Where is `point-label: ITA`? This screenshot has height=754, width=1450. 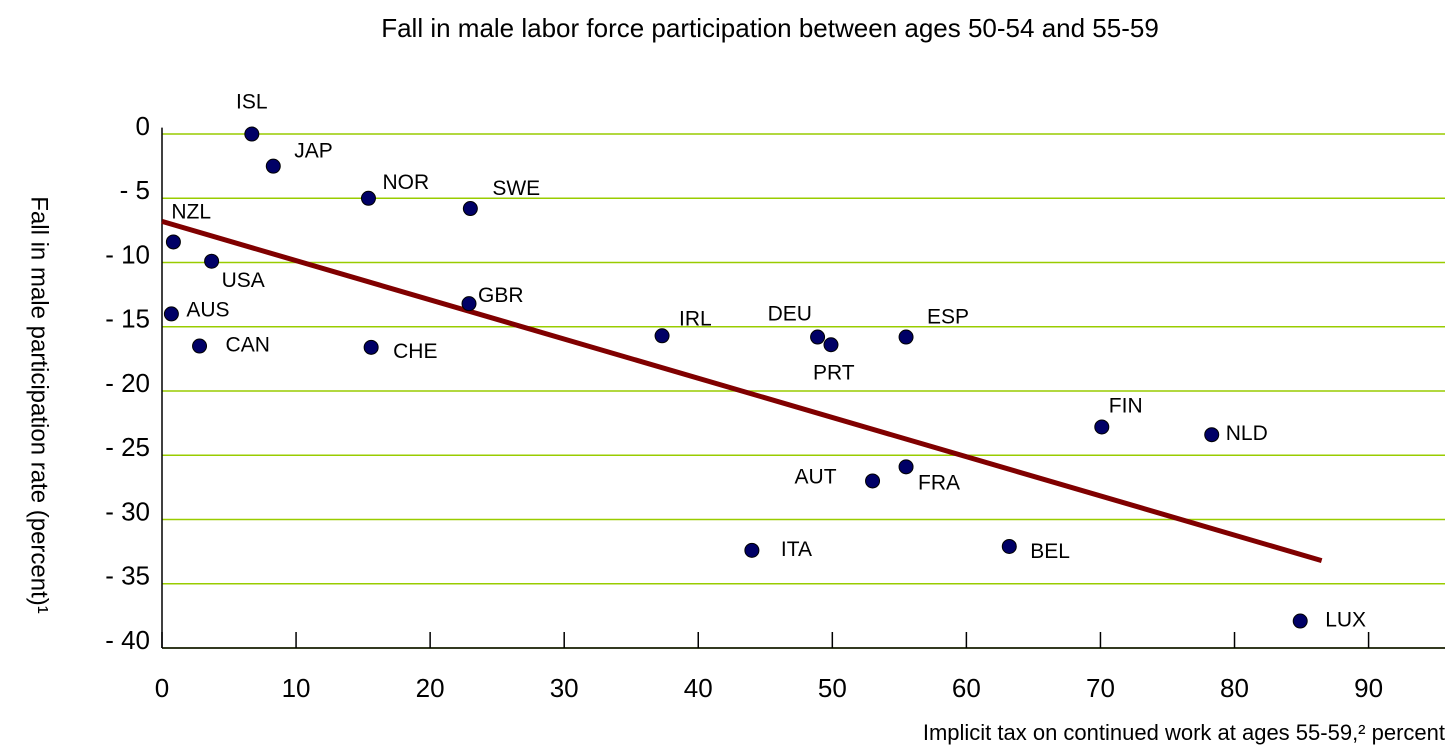
point-label: ITA is located at coordinates (796, 549).